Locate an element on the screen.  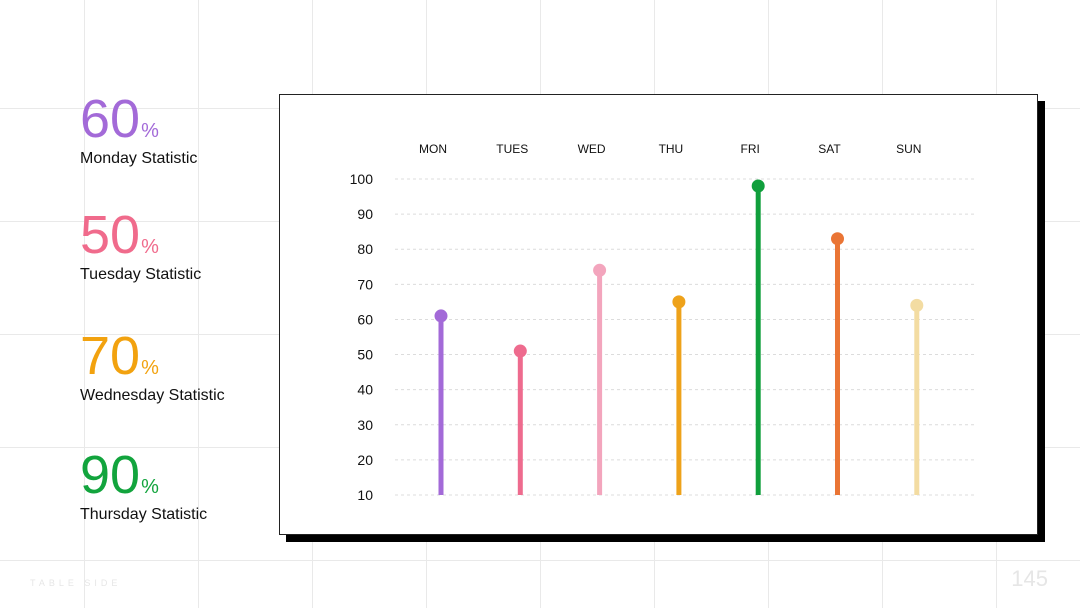
y-tick-label: 20 is located at coordinates (365, 460).